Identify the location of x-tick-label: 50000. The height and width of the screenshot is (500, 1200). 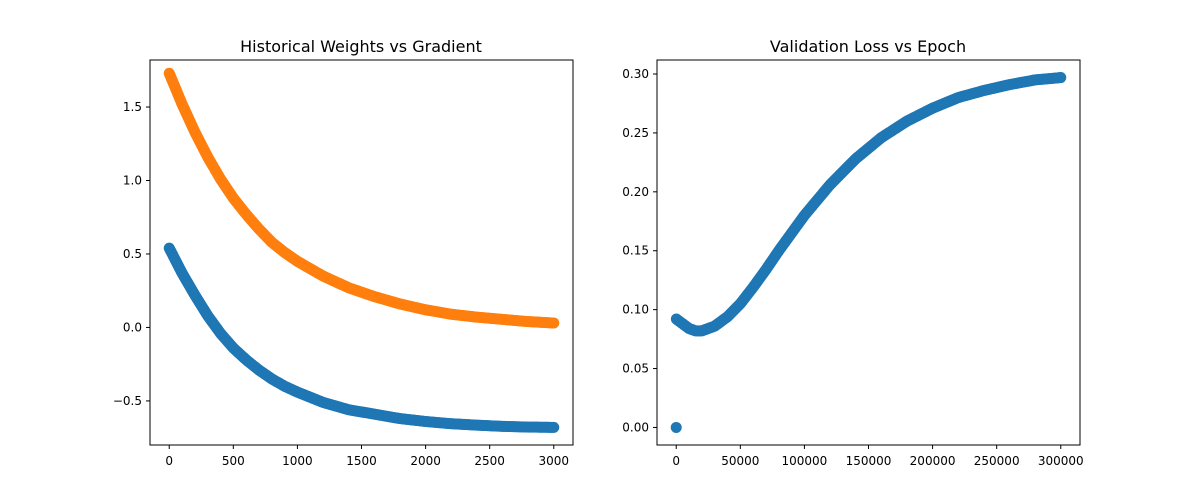
(740, 461).